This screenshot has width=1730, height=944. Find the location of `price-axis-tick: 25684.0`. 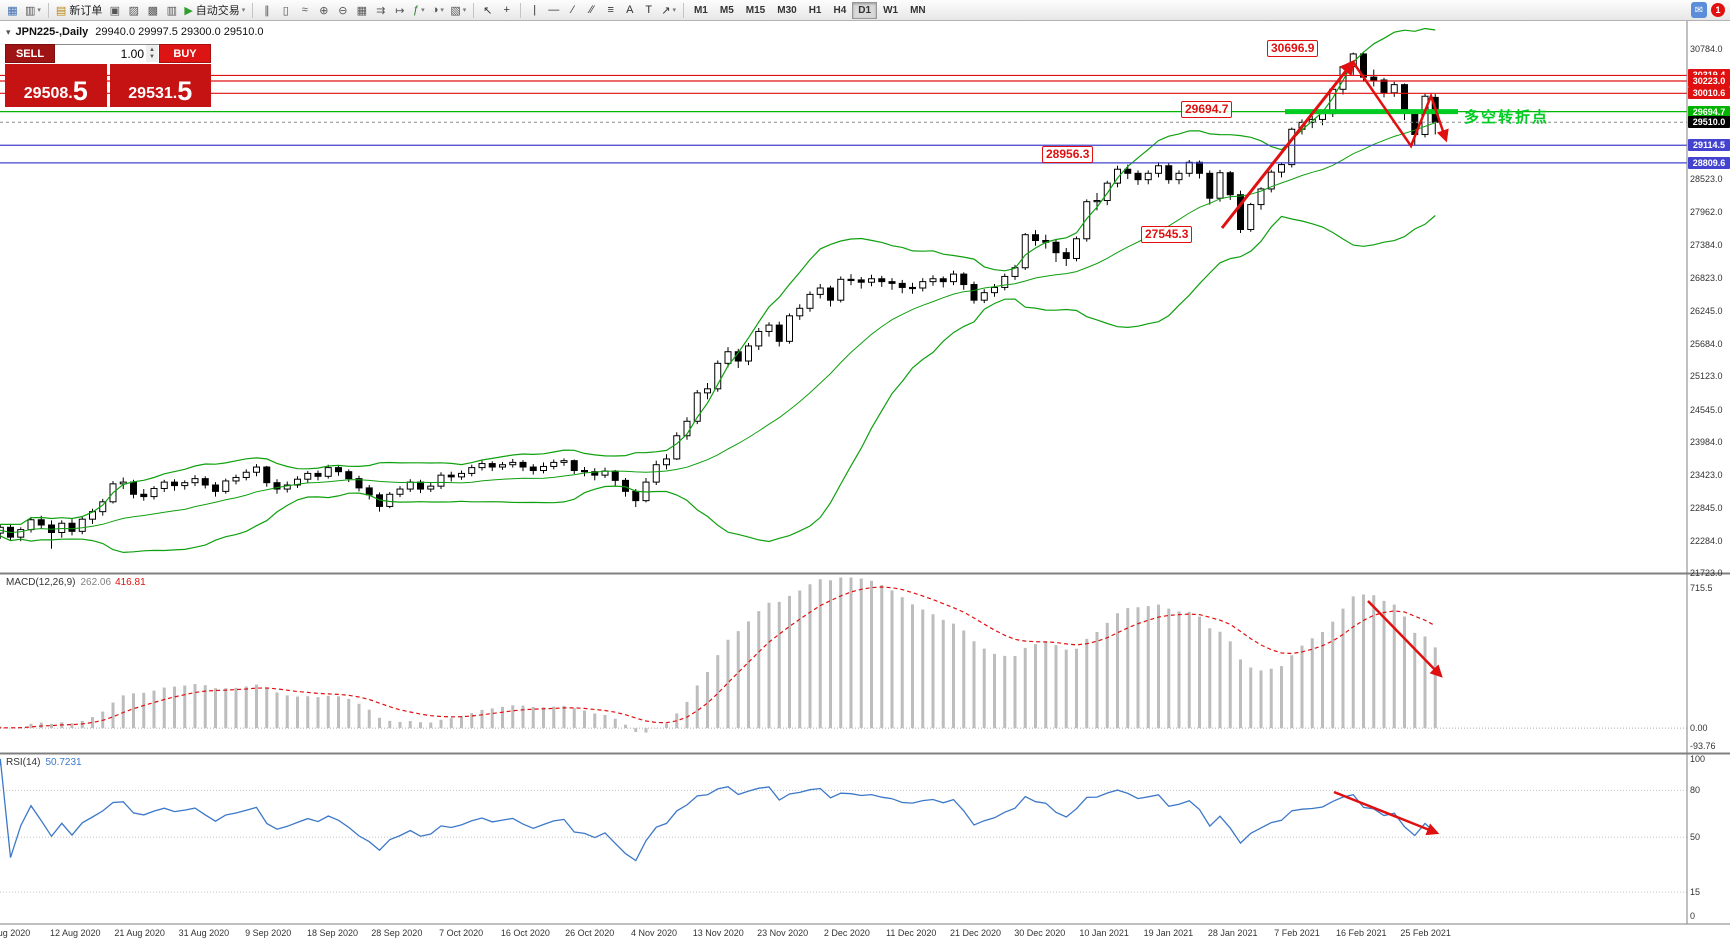

price-axis-tick: 25684.0 is located at coordinates (1706, 343).